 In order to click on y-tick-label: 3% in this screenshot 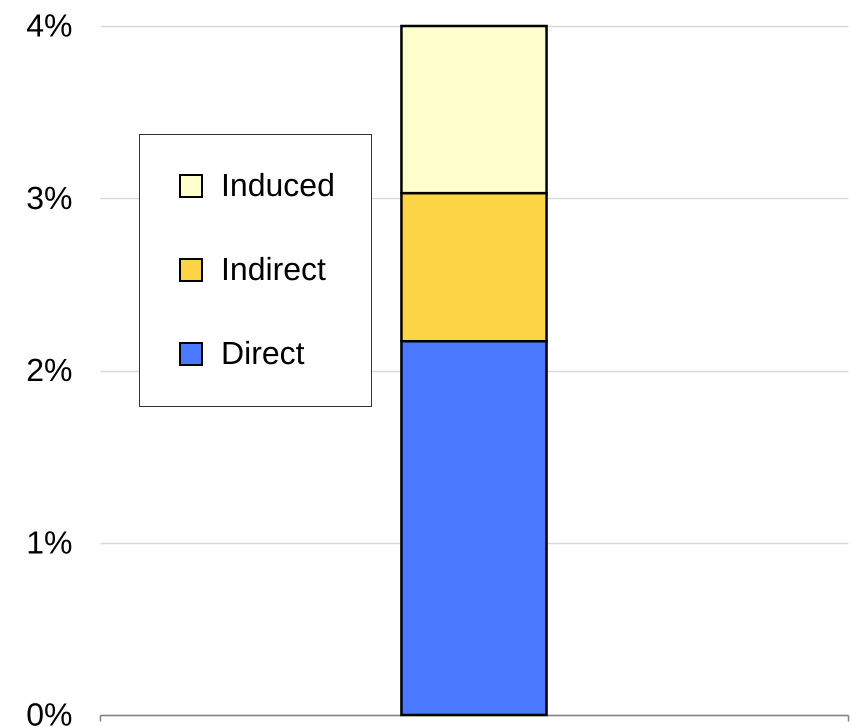, I will do `click(49, 198)`.